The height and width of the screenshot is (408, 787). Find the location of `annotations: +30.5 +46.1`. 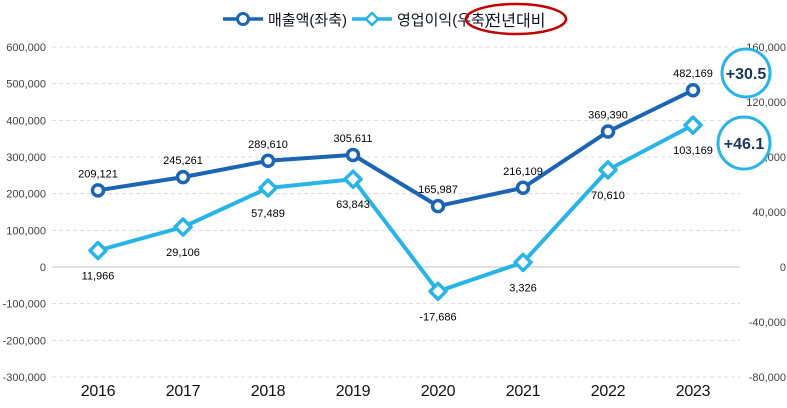

annotations: +30.5 +46.1 is located at coordinates (744, 109).